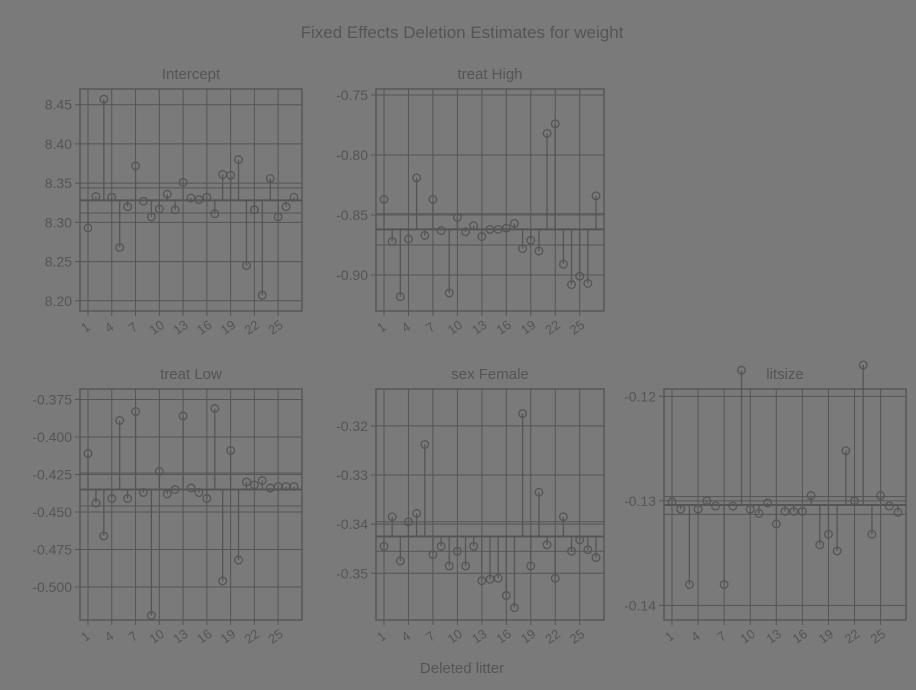 Image resolution: width=916 pixels, height=690 pixels. I want to click on y-tick-label: 8.45, so click(58, 105).